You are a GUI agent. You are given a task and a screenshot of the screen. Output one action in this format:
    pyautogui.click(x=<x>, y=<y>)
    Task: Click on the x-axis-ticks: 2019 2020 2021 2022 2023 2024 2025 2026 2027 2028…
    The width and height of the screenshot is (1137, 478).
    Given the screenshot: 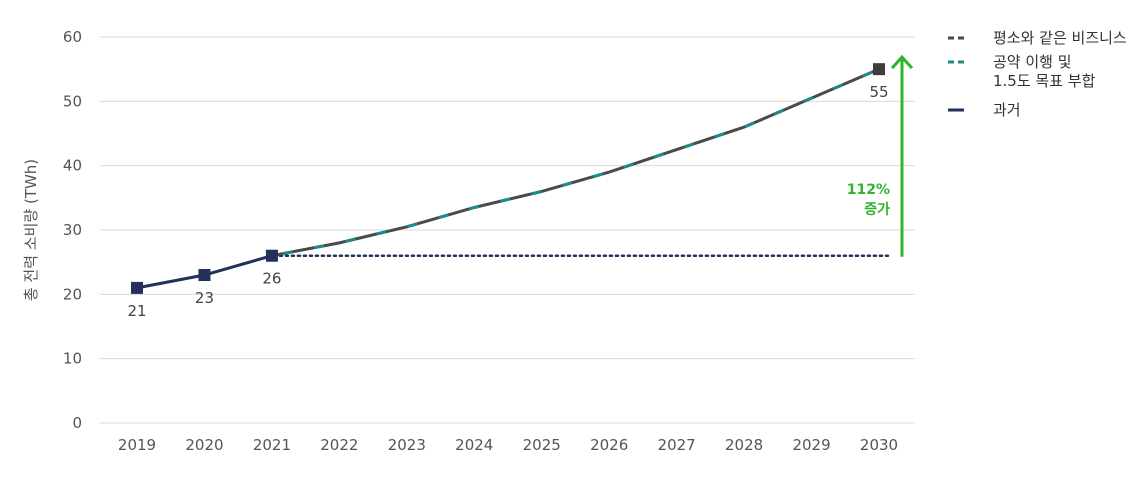 What is the action you would take?
    pyautogui.click(x=508, y=445)
    